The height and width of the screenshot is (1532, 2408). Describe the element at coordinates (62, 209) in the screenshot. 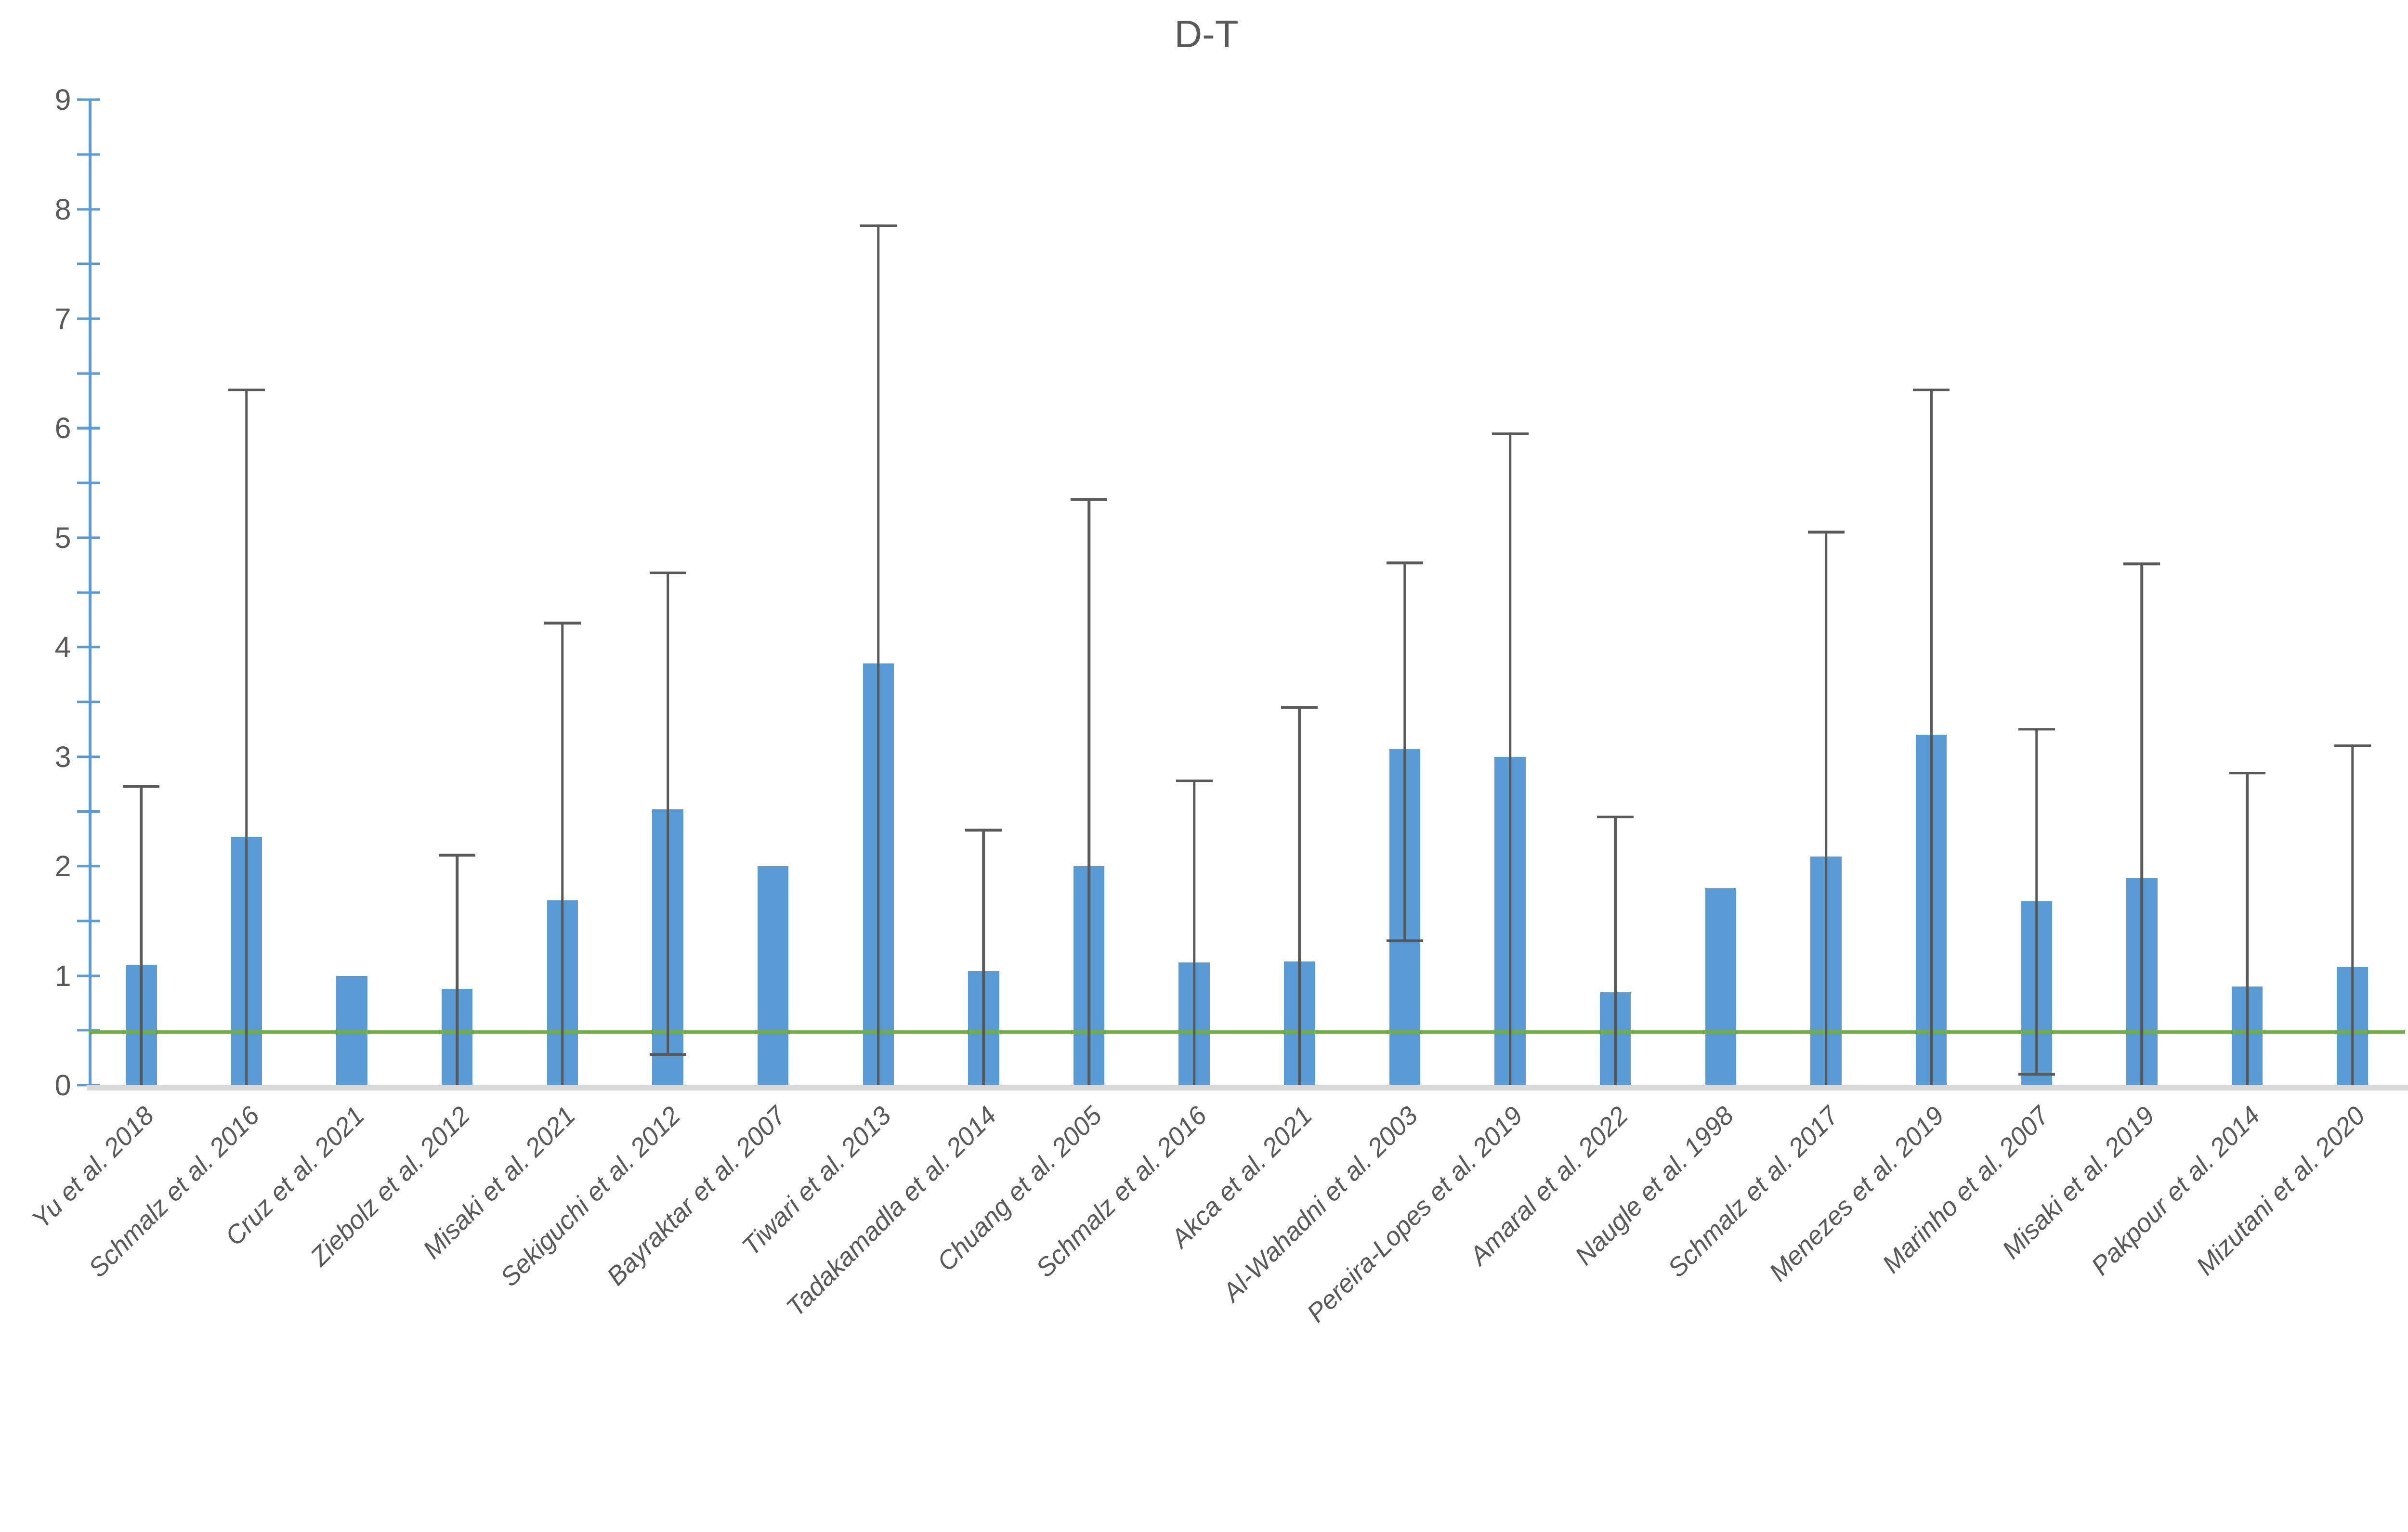

I see `y-axis-tick-label: 8` at that location.